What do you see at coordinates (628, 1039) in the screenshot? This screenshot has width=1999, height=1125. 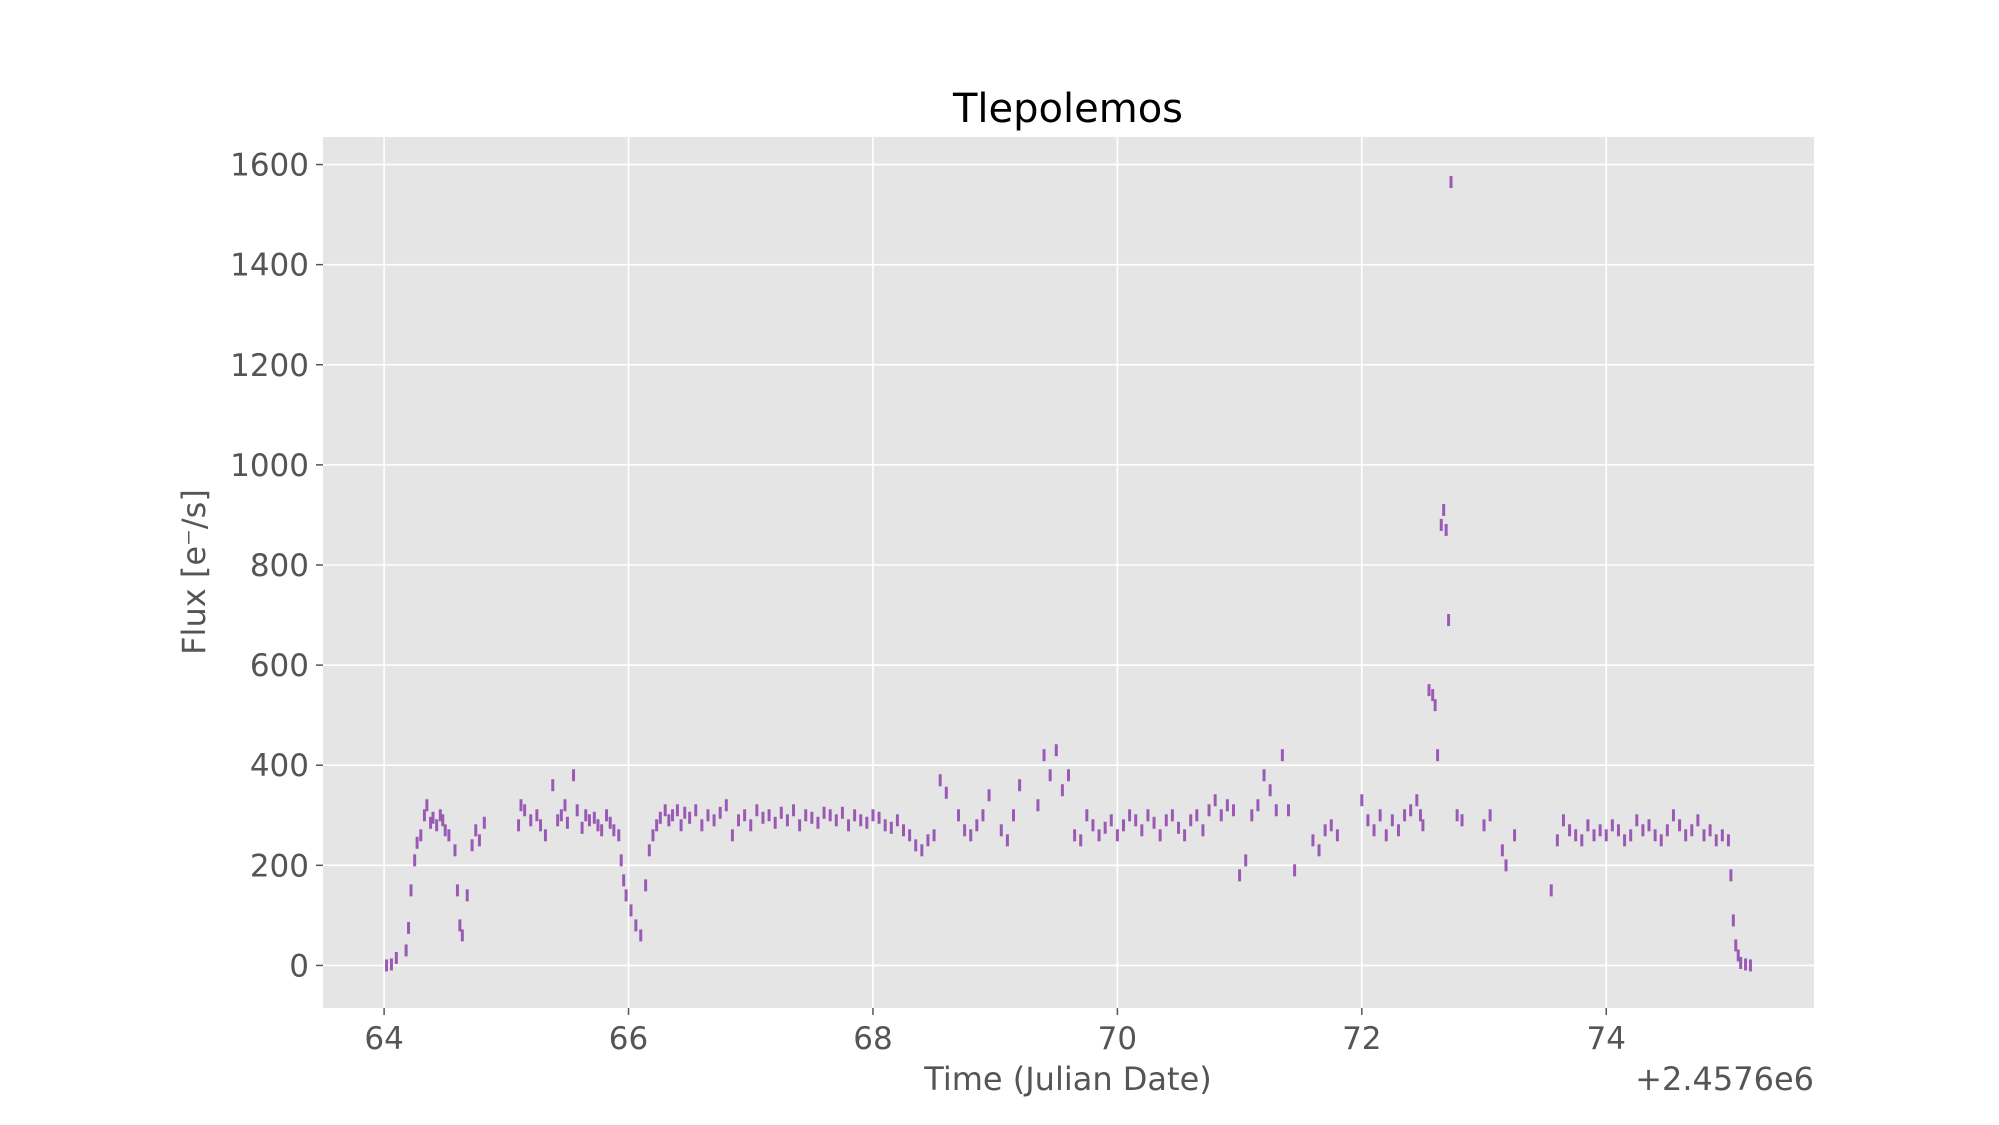 I see `x-tick-label: 66` at bounding box center [628, 1039].